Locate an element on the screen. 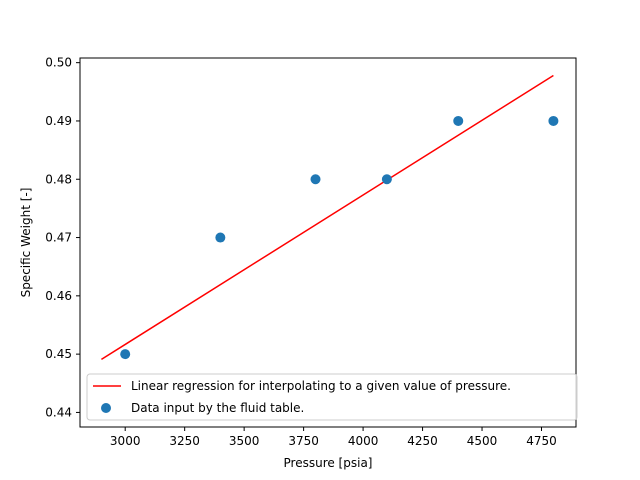  y-tick-label: 0.47 is located at coordinates (58, 238).